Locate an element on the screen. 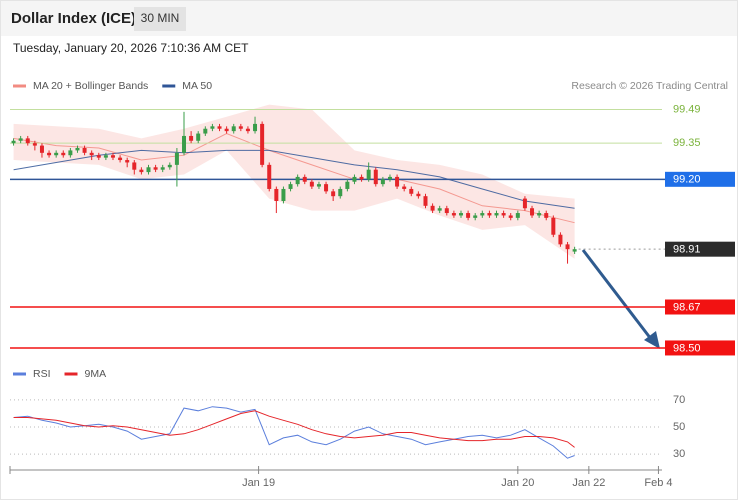 The width and height of the screenshot is (738, 500). interval-label: 30 MIN is located at coordinates (160, 18).